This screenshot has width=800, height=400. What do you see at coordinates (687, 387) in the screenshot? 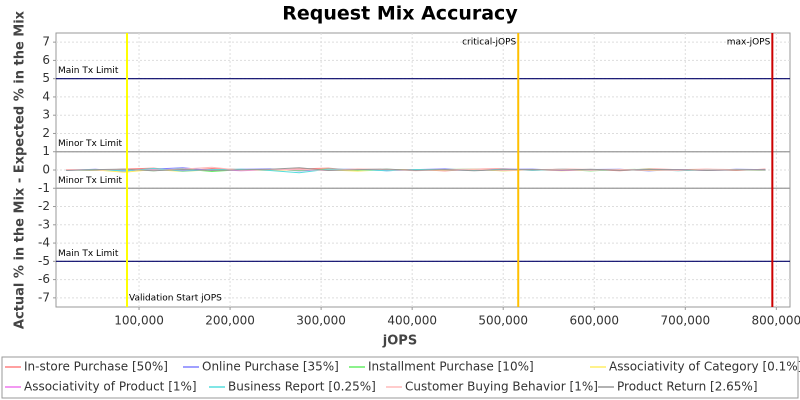
I see `legend-label: Product Return [2.65%]` at bounding box center [687, 387].